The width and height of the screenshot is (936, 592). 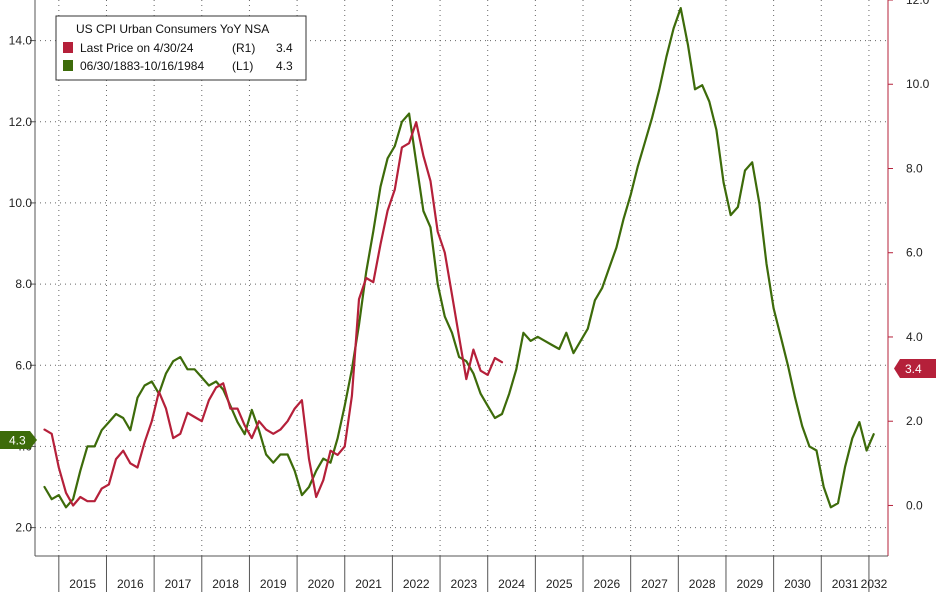 I want to click on right-axis-ticks: 0.0 2.0 4.0 6.0 8.0 10.0 12.0, so click(x=909, y=256).